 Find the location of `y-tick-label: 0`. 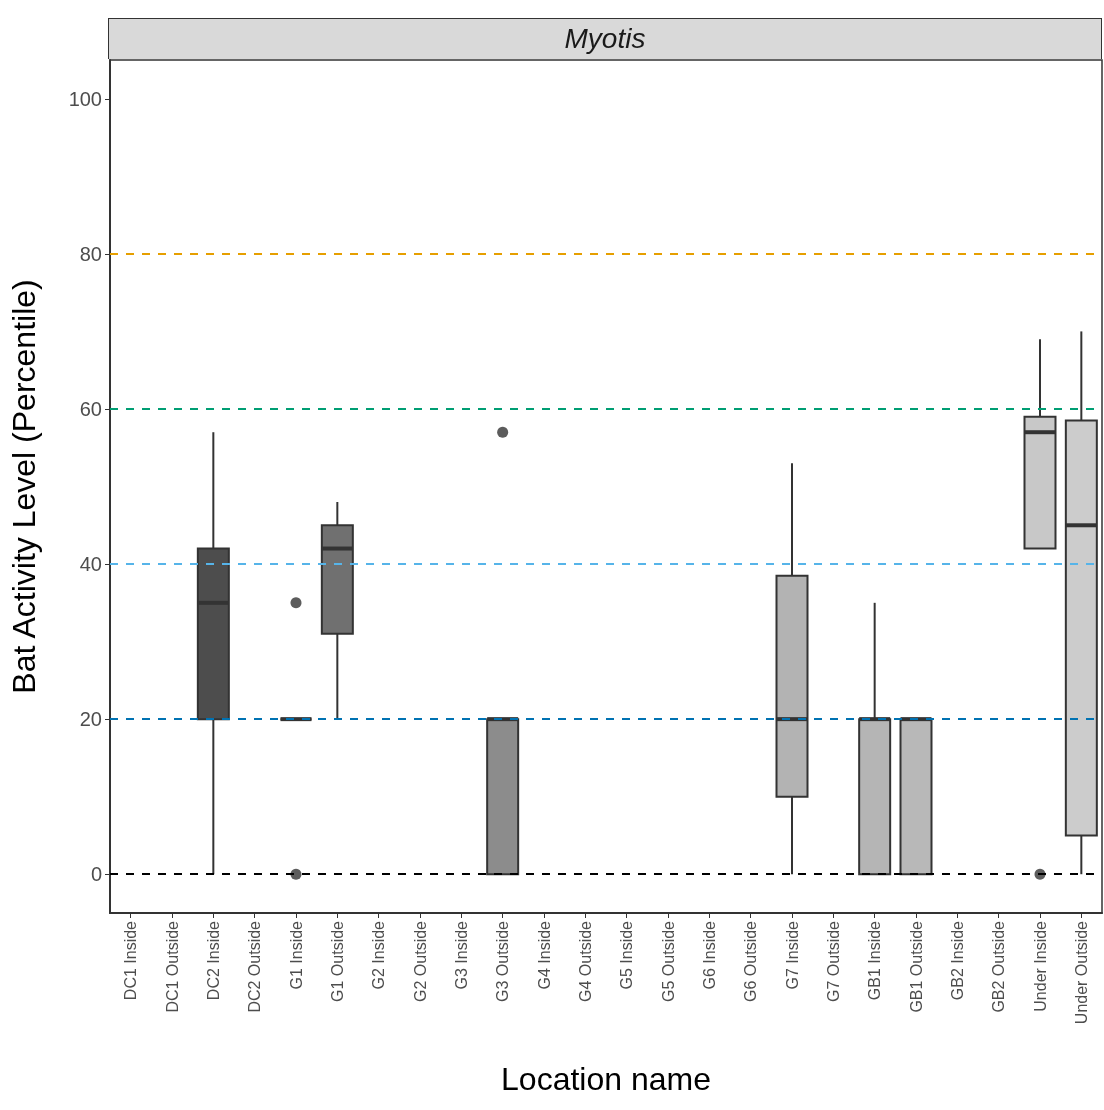

y-tick-label: 0 is located at coordinates (96, 874).